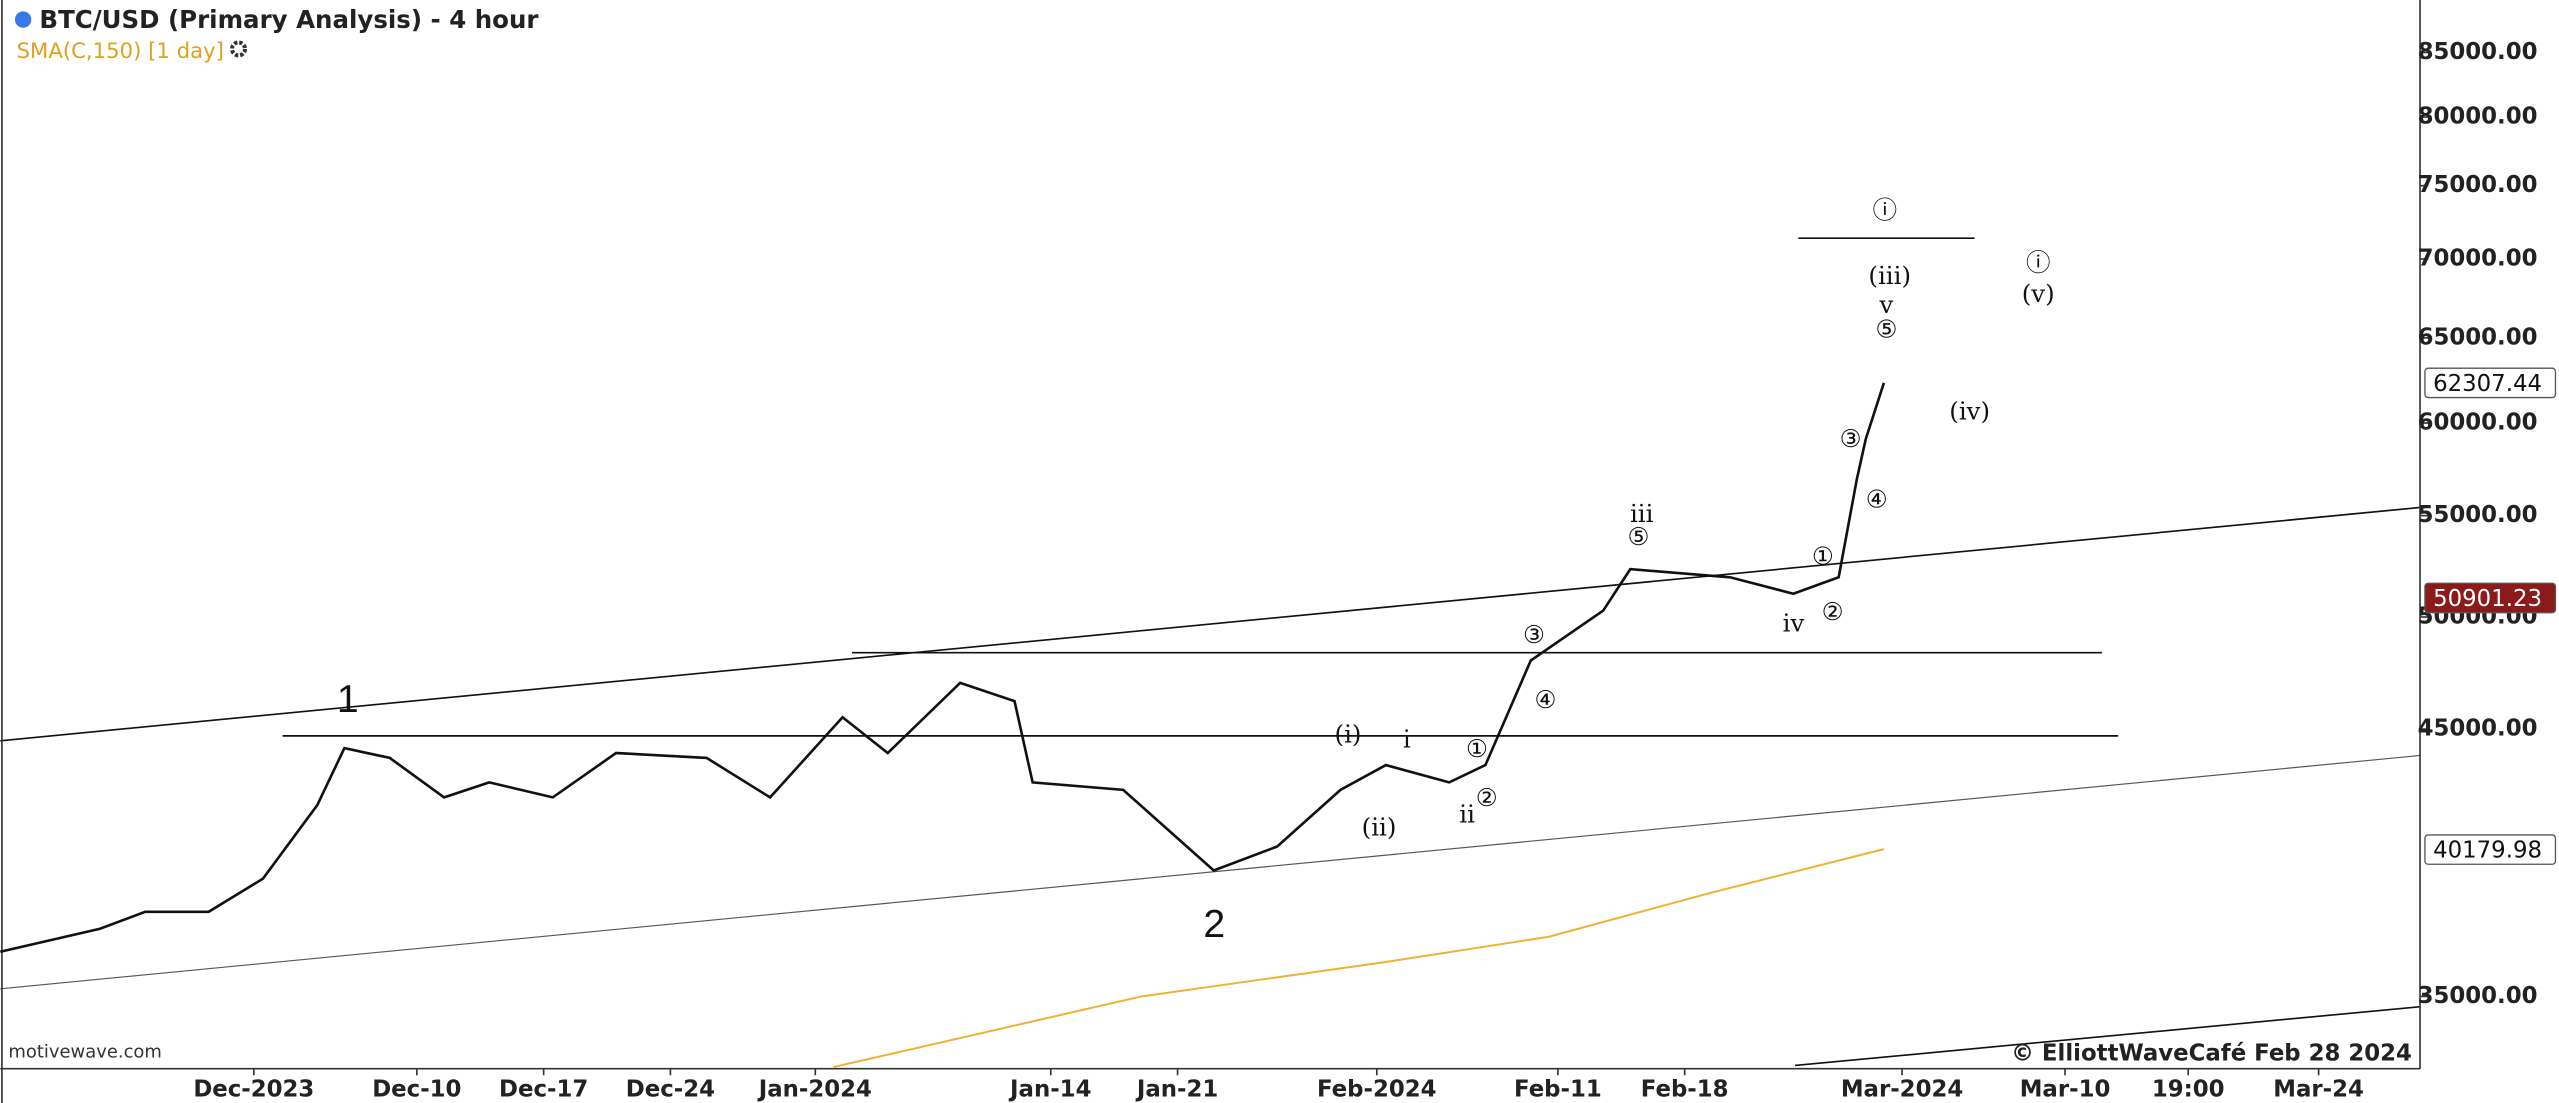  I want to click on x-tick-label: Mar-24, so click(2318, 1089).